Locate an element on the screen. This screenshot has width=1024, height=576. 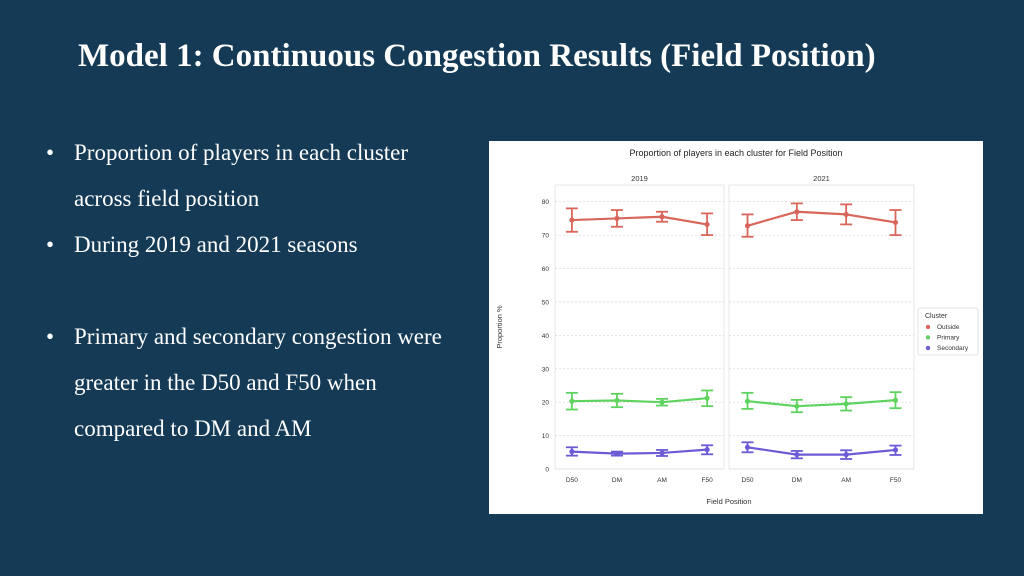
bullet-text: During 2019 and 2021 seasons is located at coordinates (216, 244).